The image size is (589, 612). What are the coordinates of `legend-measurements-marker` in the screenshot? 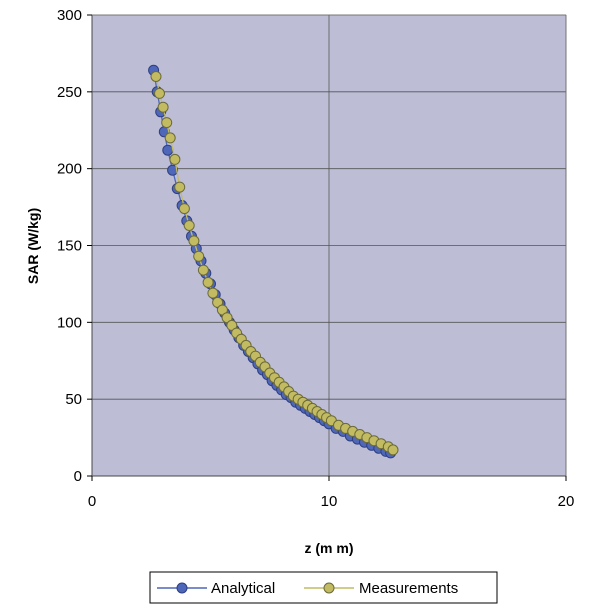 It's located at (329, 588).